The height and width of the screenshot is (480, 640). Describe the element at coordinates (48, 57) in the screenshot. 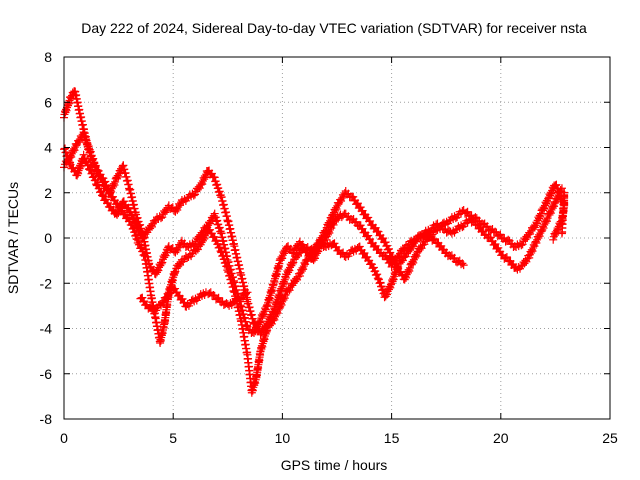

I see `y-tick-label: 8` at that location.